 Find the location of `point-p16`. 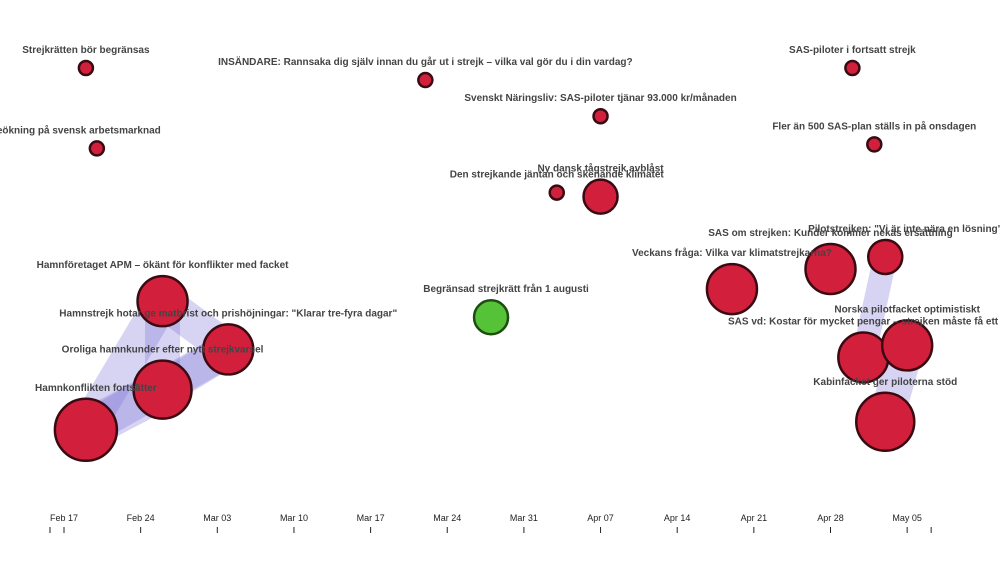

point-p16 is located at coordinates (885, 257).